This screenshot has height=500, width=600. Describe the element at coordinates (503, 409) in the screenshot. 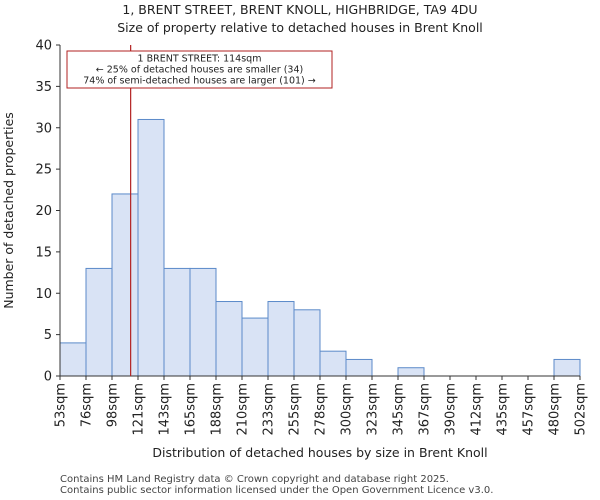

I see `x-tick-label: 435sqm` at that location.